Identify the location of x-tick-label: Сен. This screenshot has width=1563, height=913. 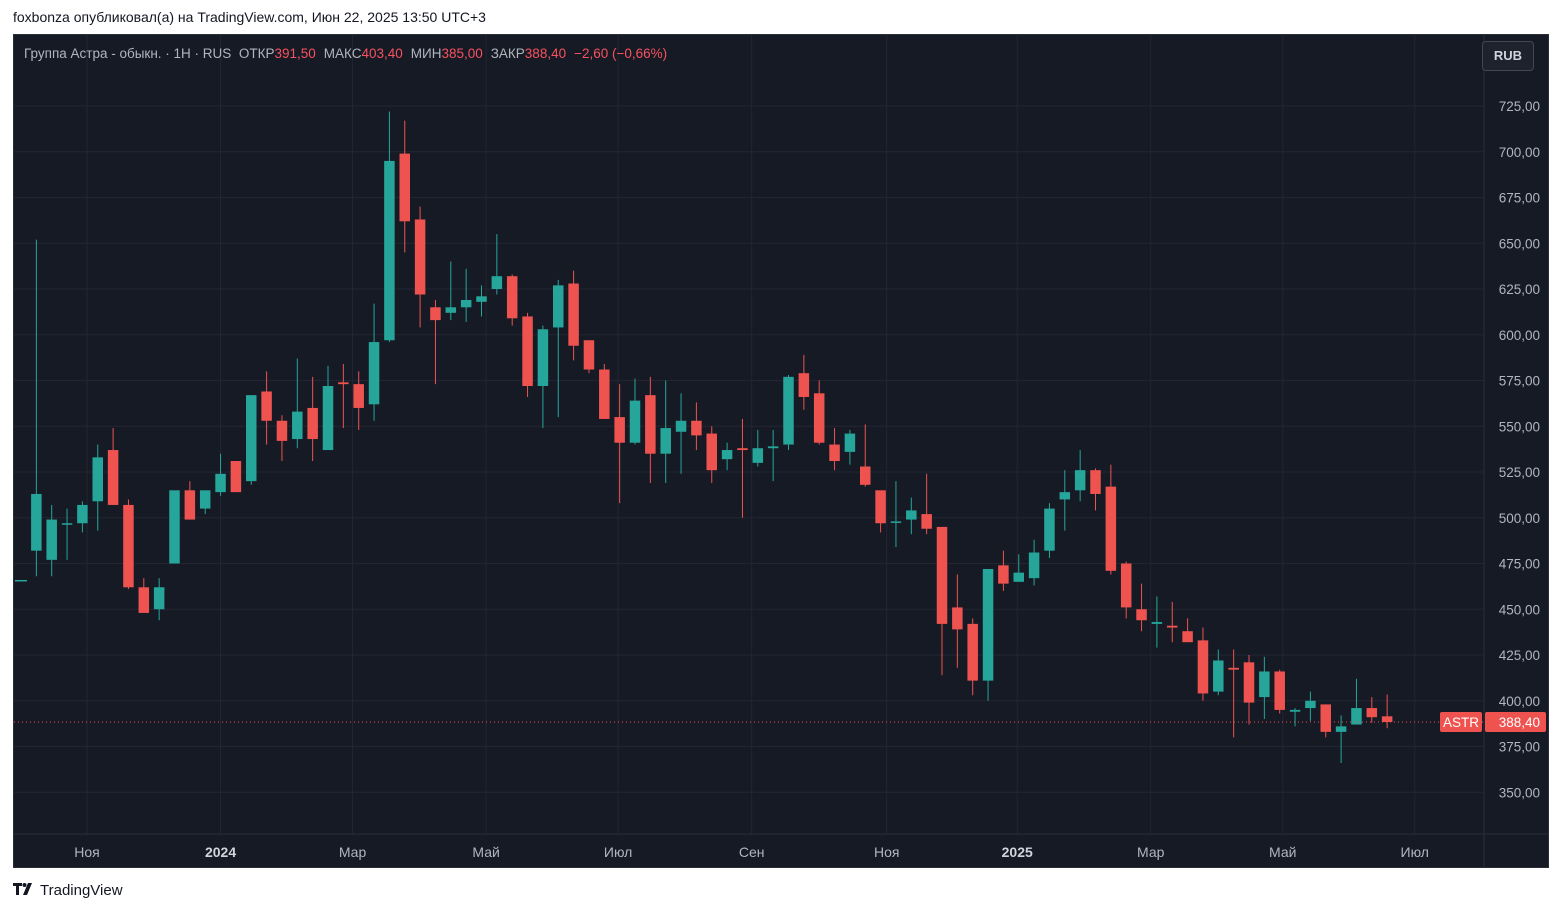
(752, 852).